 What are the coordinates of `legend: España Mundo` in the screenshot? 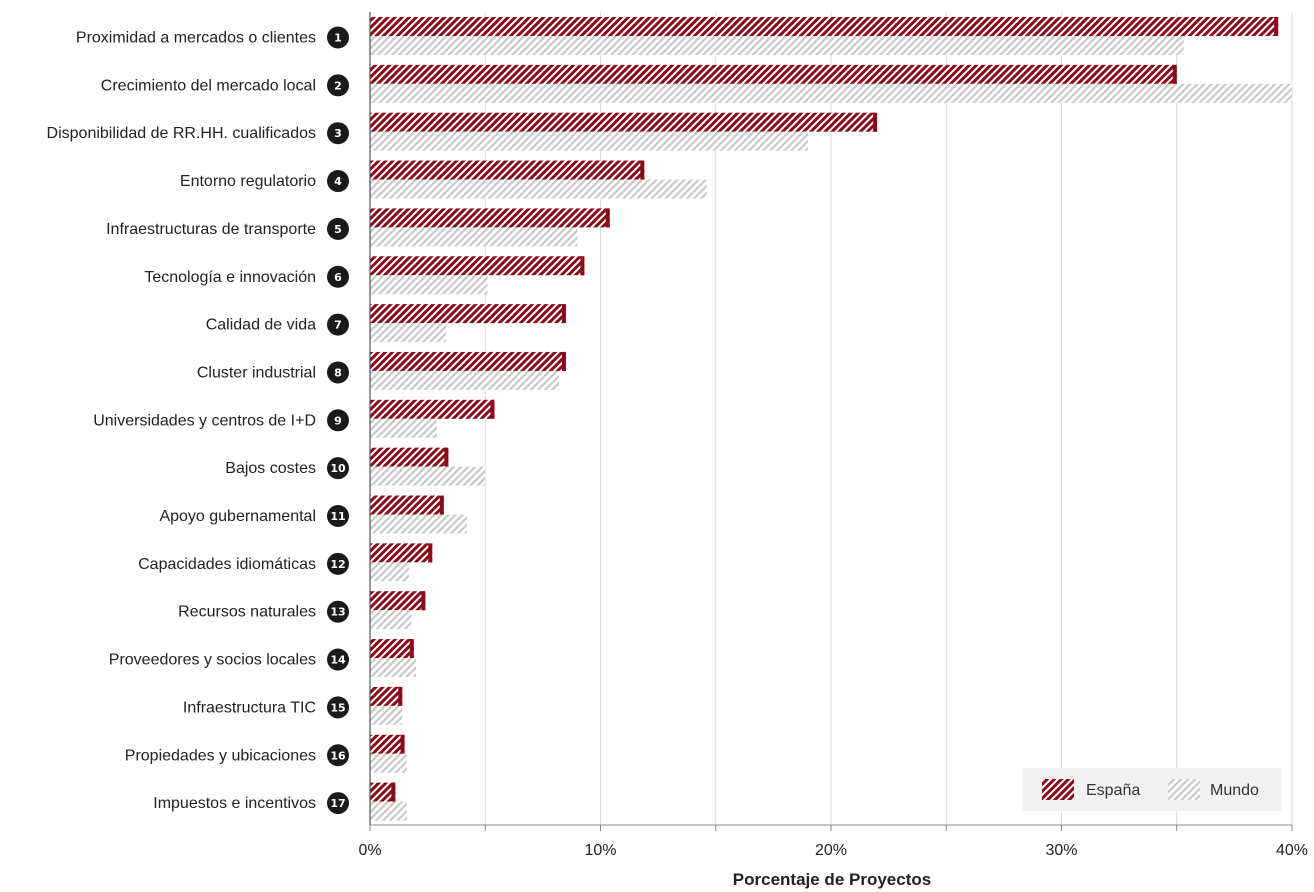 It's located at (1152, 789).